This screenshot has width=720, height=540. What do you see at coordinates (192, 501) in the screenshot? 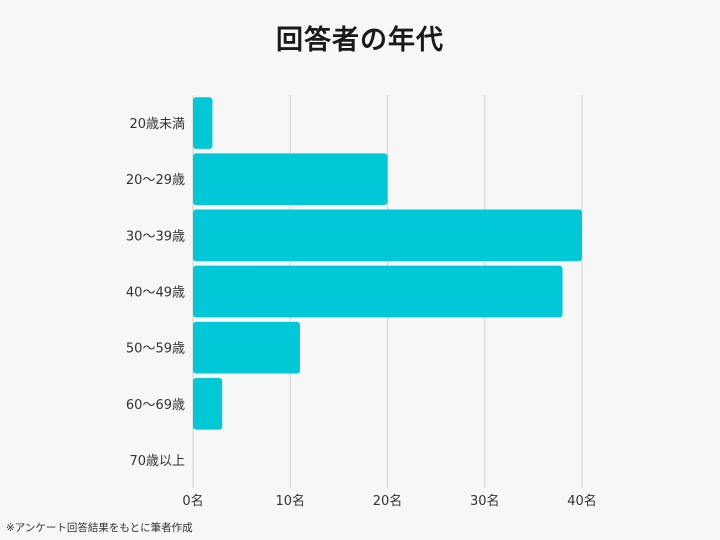
I see `x-tick-label: 0名` at bounding box center [192, 501].